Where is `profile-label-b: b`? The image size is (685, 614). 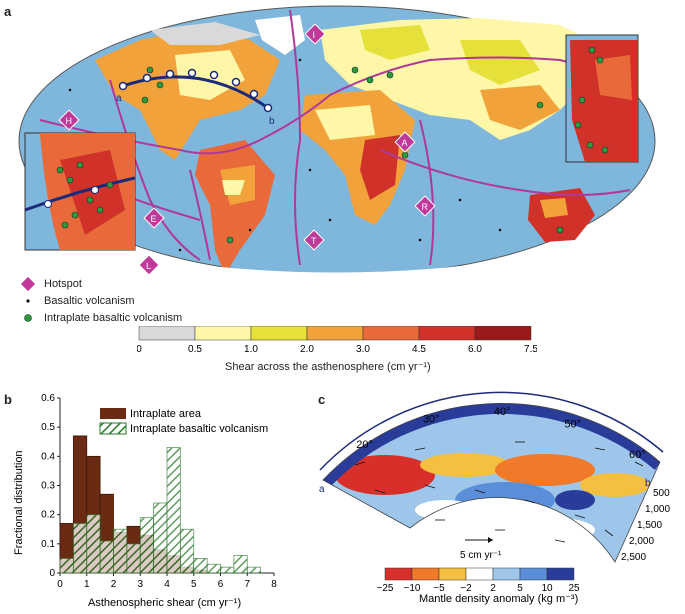 profile-label-b: b is located at coordinates (272, 121).